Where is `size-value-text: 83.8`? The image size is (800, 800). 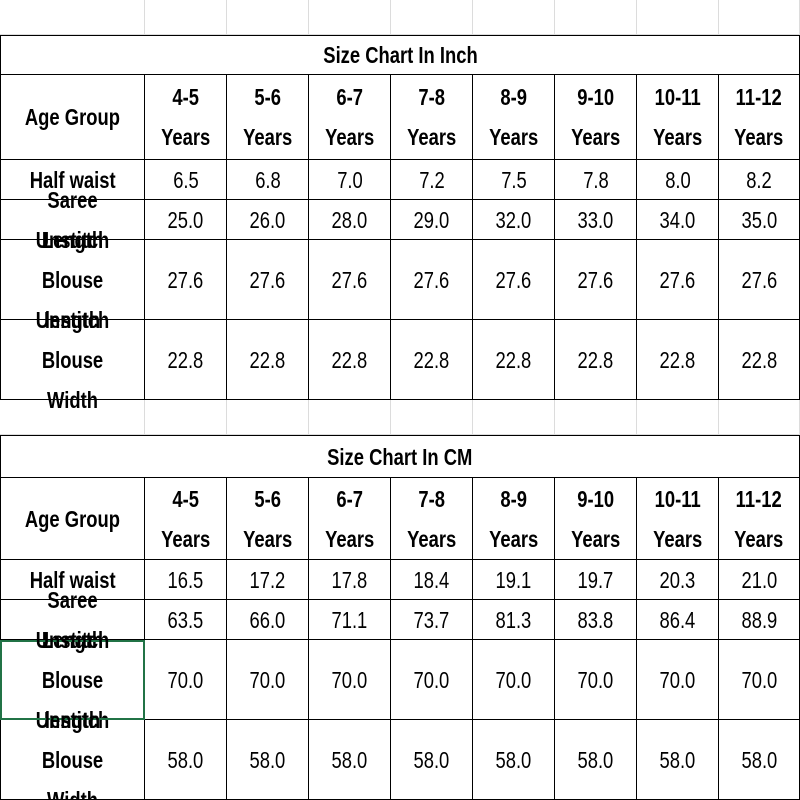 size-value-text: 83.8 is located at coordinates (595, 619).